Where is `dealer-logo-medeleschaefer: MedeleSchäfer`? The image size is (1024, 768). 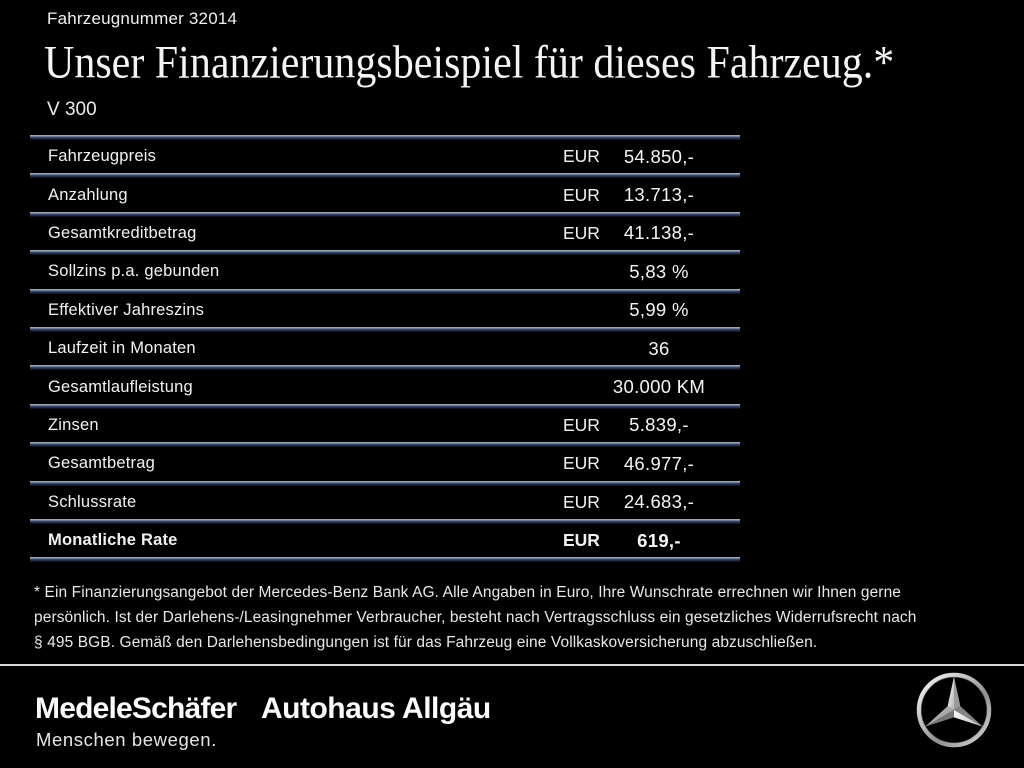 dealer-logo-medeleschaefer: MedeleSchäfer is located at coordinates (136, 708).